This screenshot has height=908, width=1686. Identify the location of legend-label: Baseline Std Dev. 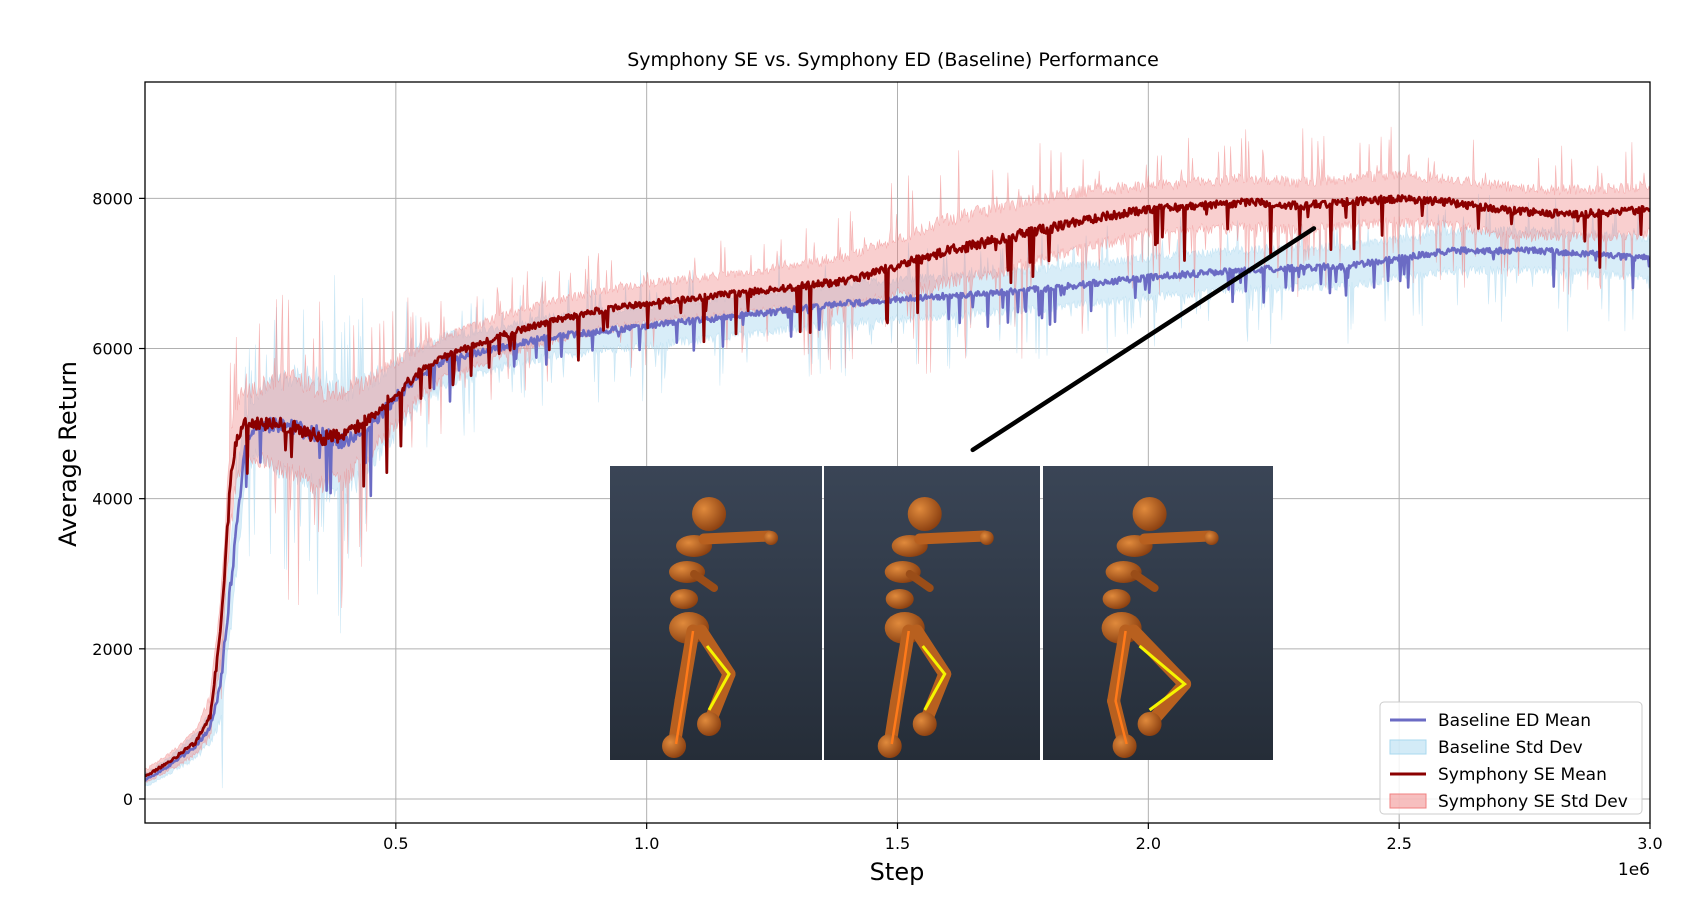
(1510, 748).